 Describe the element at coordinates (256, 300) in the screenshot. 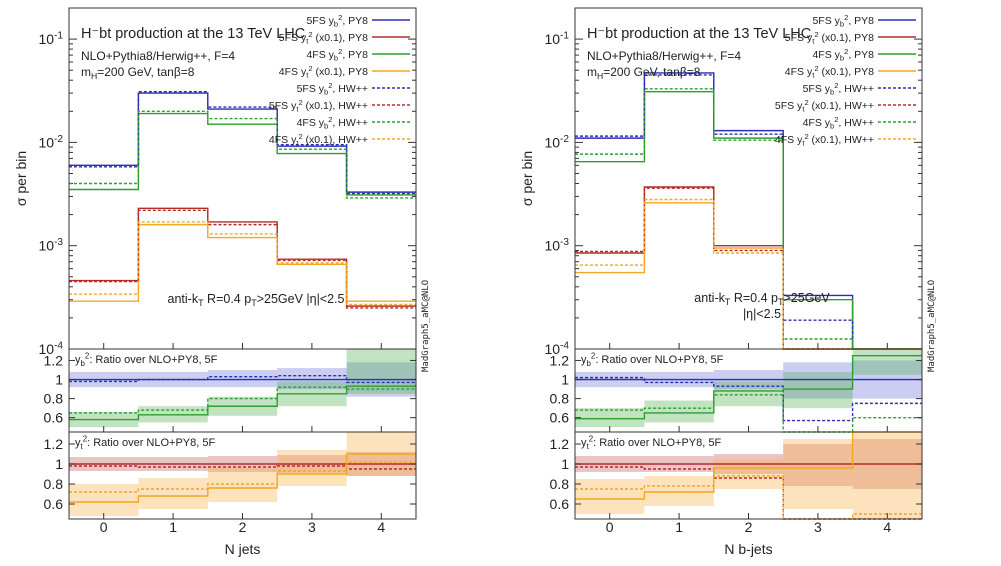

I see `cut-label-0: anti-kT​ R=0.4 pT​>25GeV |η|<2.5` at that location.